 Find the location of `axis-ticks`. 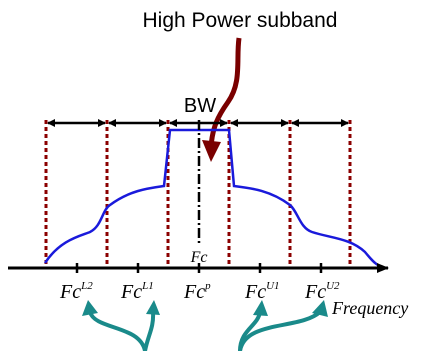

axis-ticks is located at coordinates (199, 268).